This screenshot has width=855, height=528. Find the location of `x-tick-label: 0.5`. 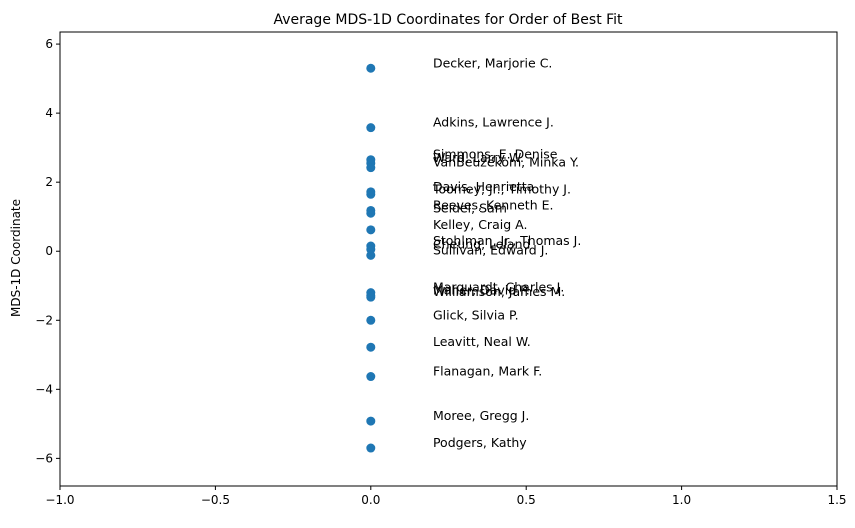

x-tick-label: 0.5 is located at coordinates (526, 500).